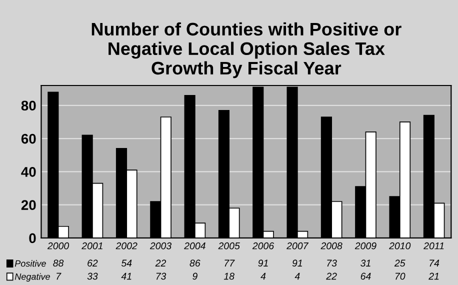 Image resolution: width=458 pixels, height=285 pixels. Describe the element at coordinates (126, 263) in the screenshot. I see `data-label: 54` at that location.